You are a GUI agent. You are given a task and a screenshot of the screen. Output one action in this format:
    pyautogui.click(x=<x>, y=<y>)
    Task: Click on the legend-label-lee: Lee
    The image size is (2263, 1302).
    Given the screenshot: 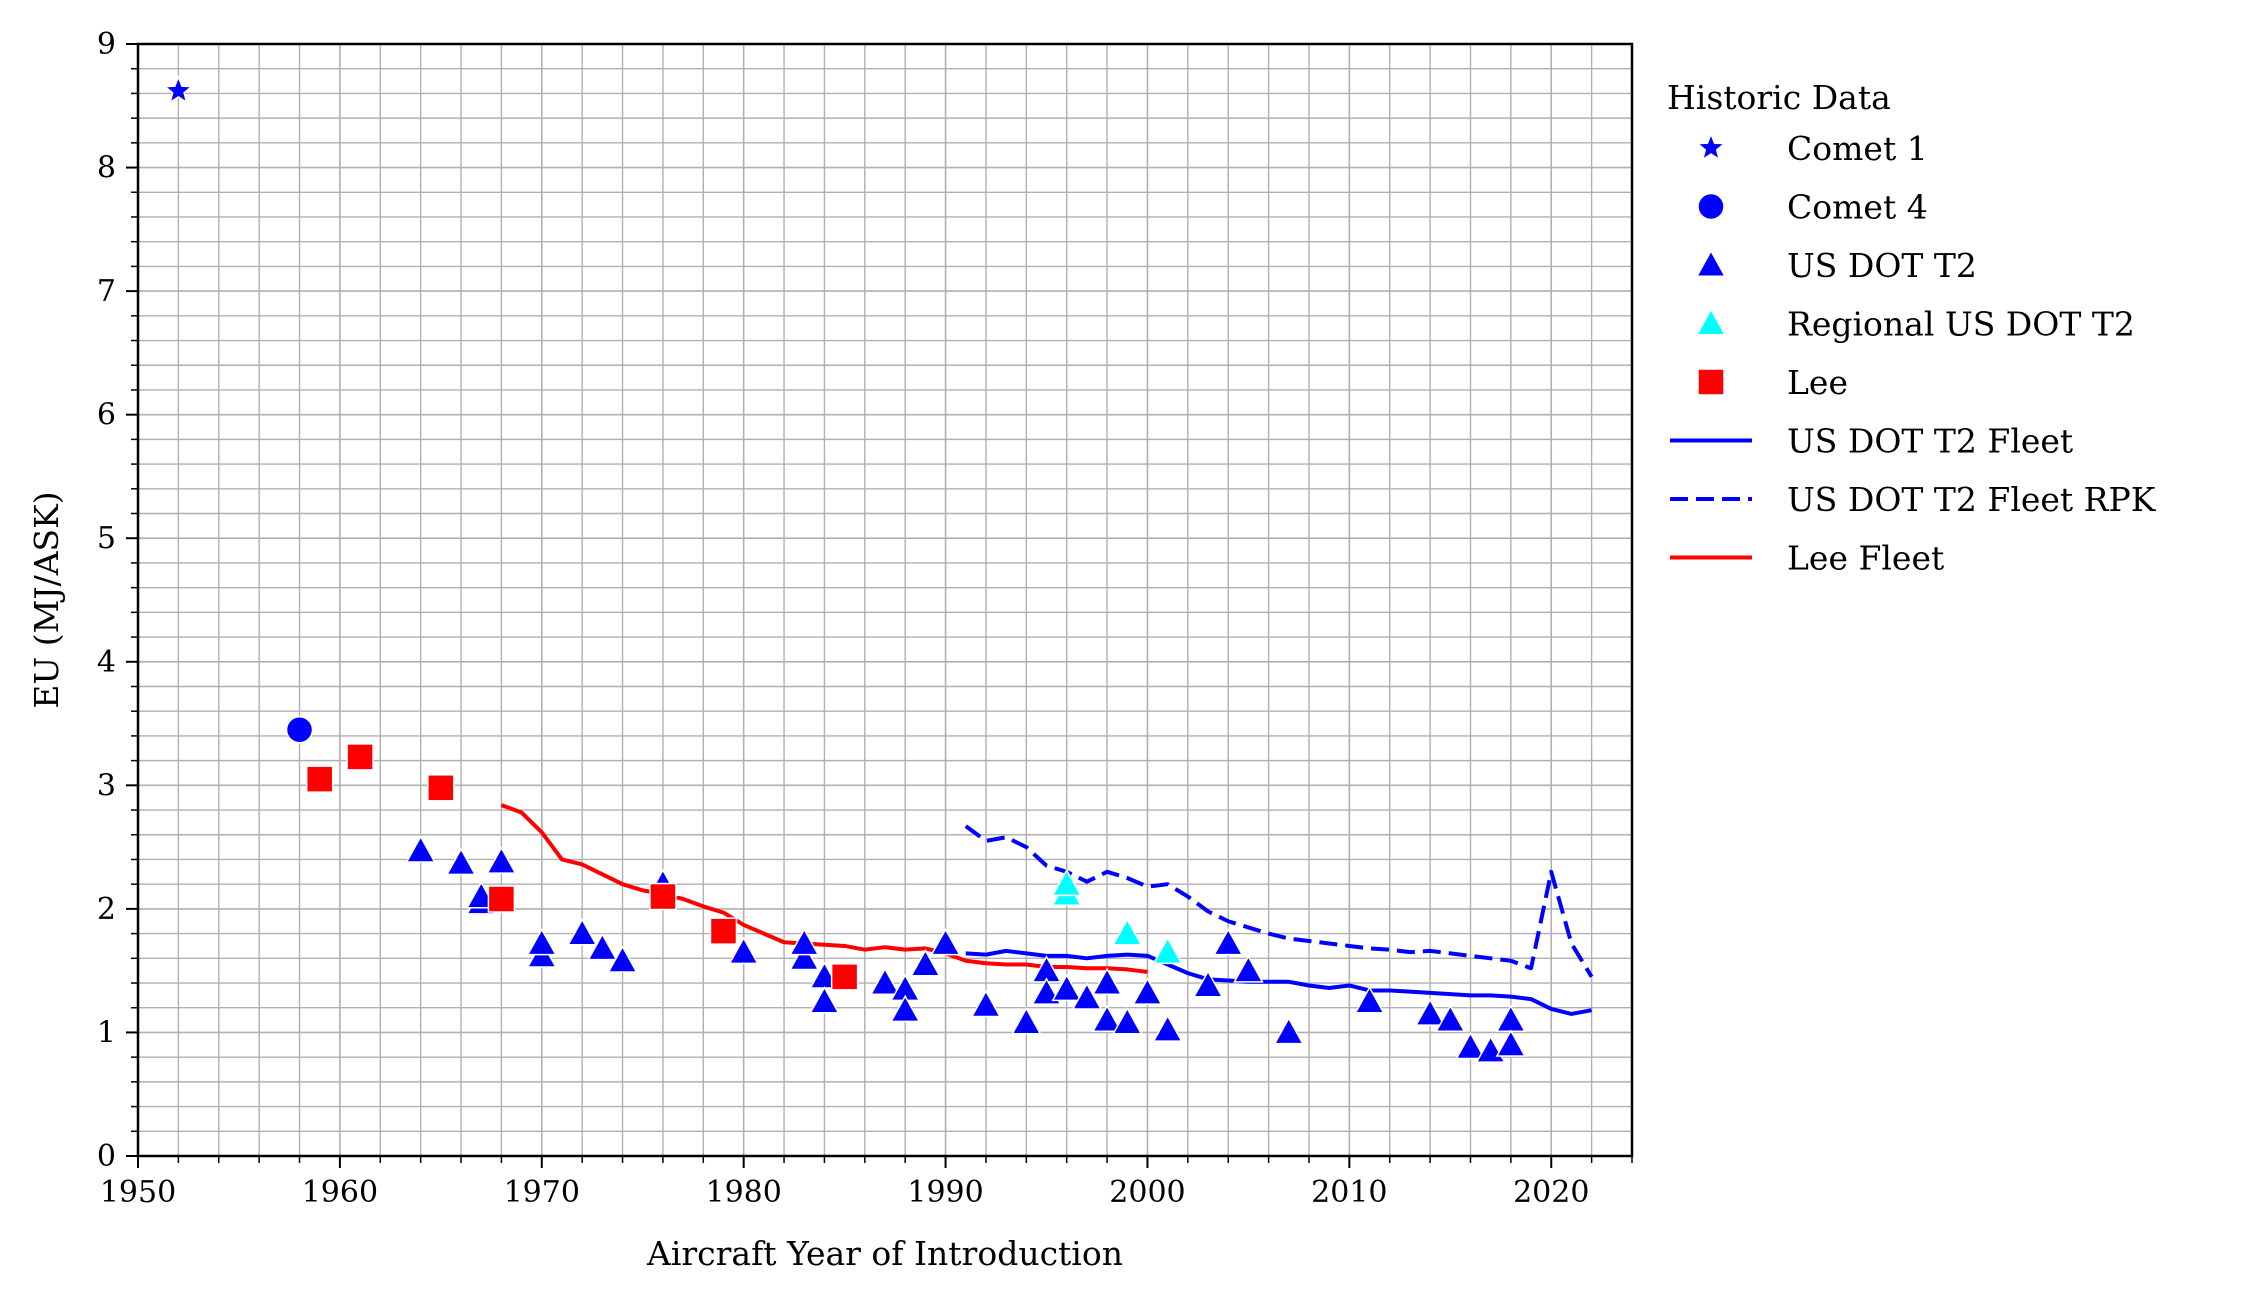 What is the action you would take?
    pyautogui.click(x=1817, y=382)
    